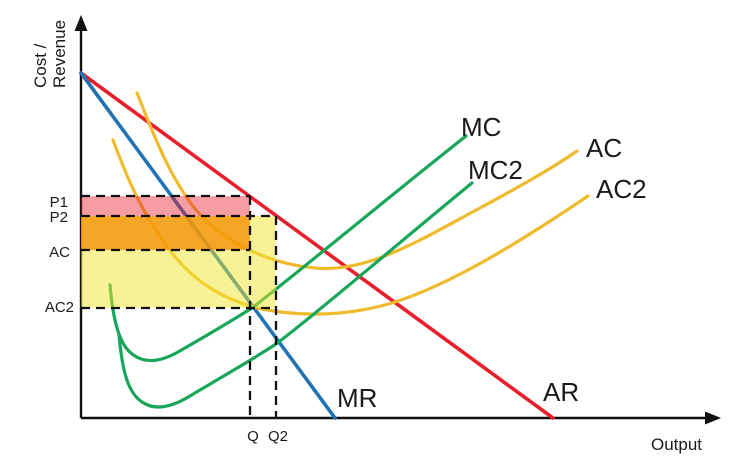 The height and width of the screenshot is (472, 739). I want to click on orange-region, so click(165, 233).